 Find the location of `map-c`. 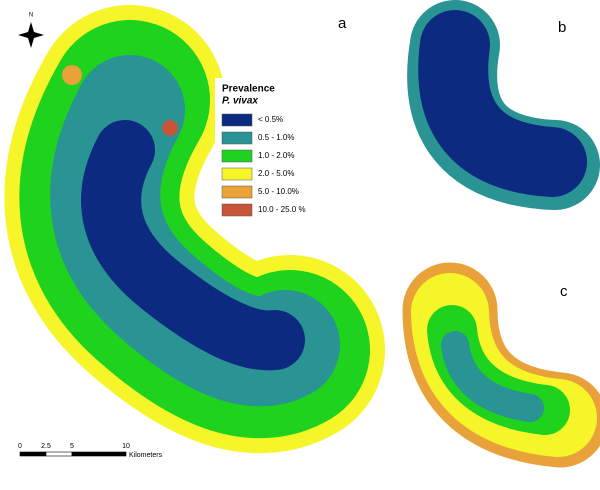

map-c is located at coordinates (501, 365).